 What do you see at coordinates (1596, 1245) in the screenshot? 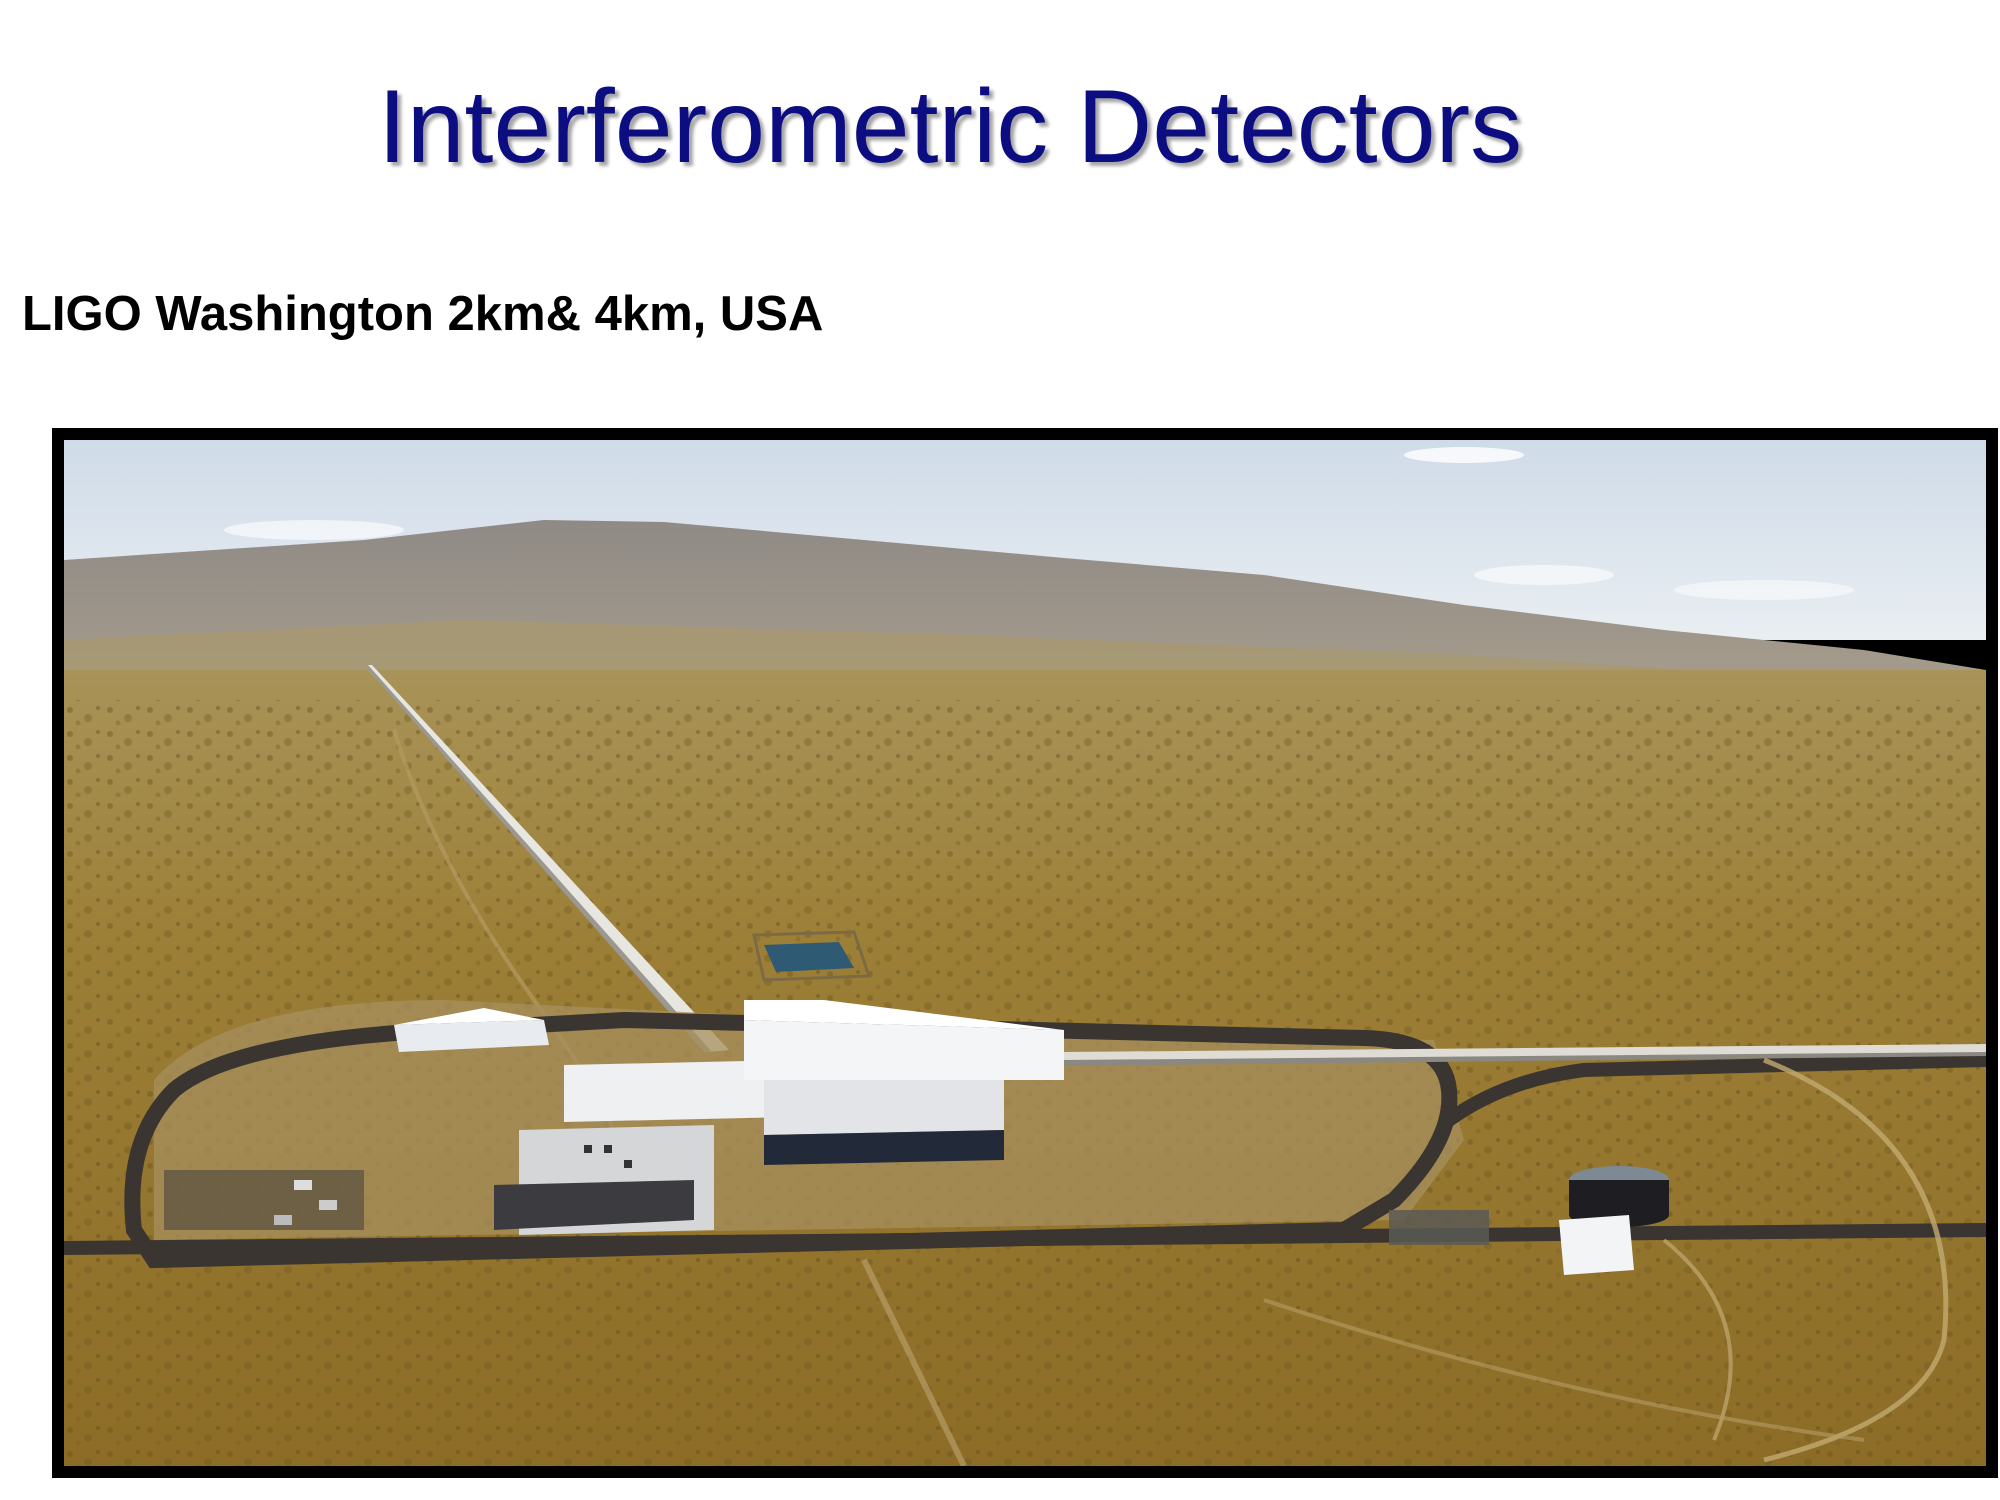
I see `utility-building` at bounding box center [1596, 1245].